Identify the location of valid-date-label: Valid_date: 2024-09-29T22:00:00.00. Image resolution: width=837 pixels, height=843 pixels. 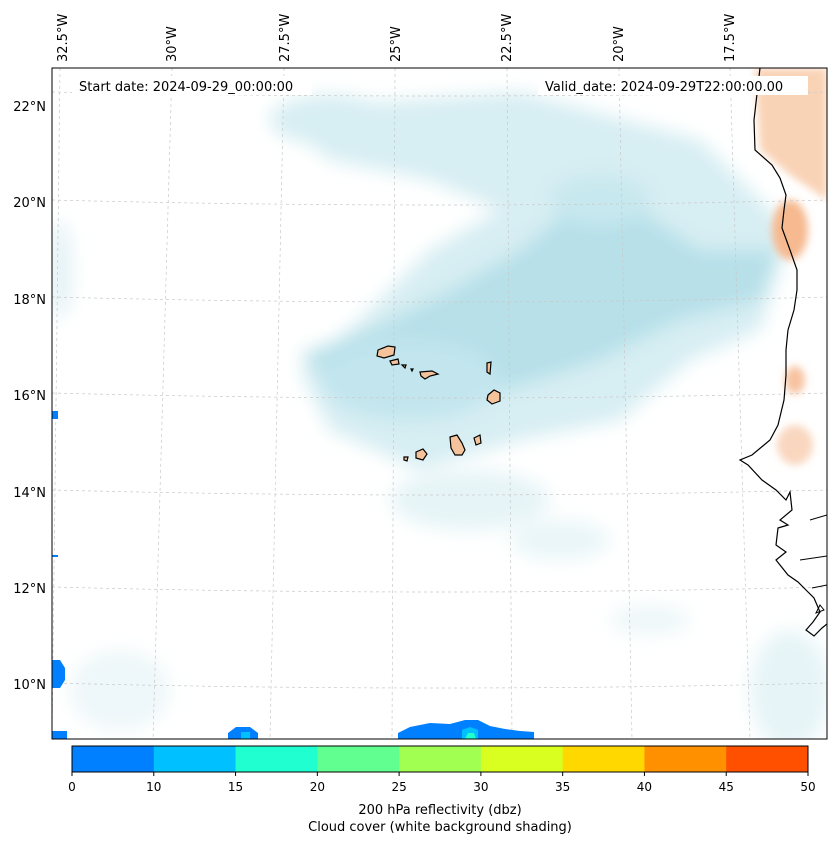
(664, 87).